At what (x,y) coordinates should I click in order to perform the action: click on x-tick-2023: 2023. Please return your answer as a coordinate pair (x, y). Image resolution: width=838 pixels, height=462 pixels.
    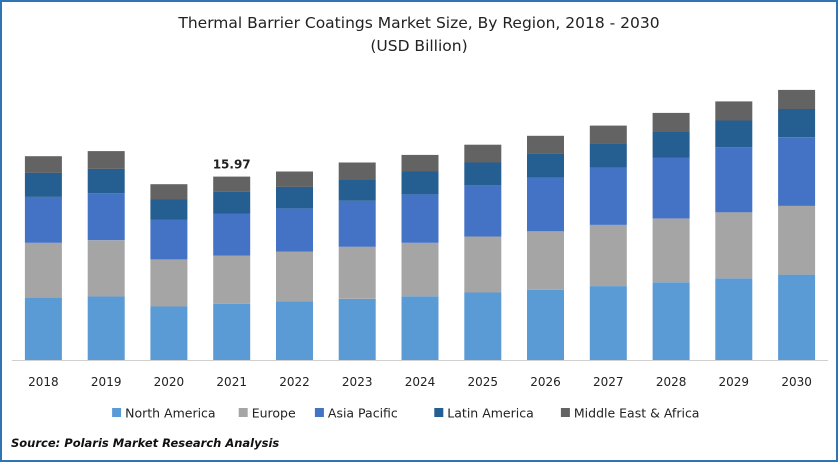
    Looking at the image, I should click on (357, 382).